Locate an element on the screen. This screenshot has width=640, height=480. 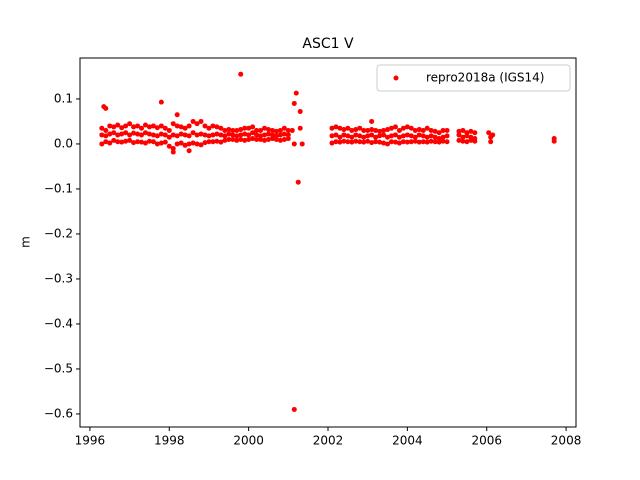
y-tick-label: 0.1 is located at coordinates (63, 98).